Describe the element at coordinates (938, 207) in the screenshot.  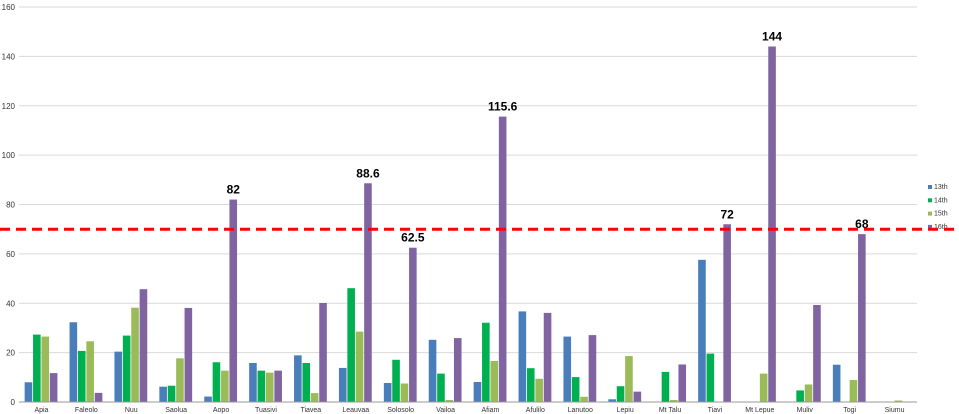
I see `legend: 13th 14th 15th 16th` at that location.